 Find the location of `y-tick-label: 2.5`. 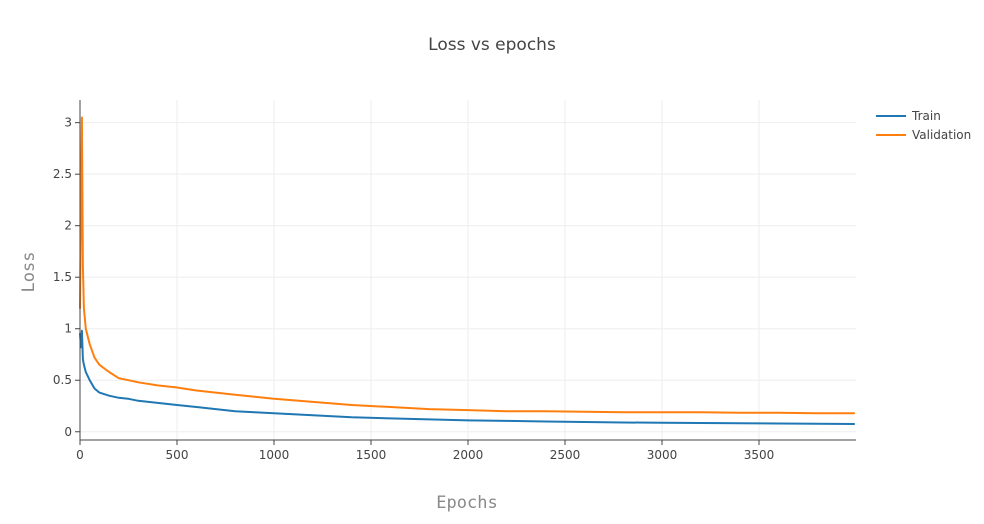

y-tick-label: 2.5 is located at coordinates (62, 174).